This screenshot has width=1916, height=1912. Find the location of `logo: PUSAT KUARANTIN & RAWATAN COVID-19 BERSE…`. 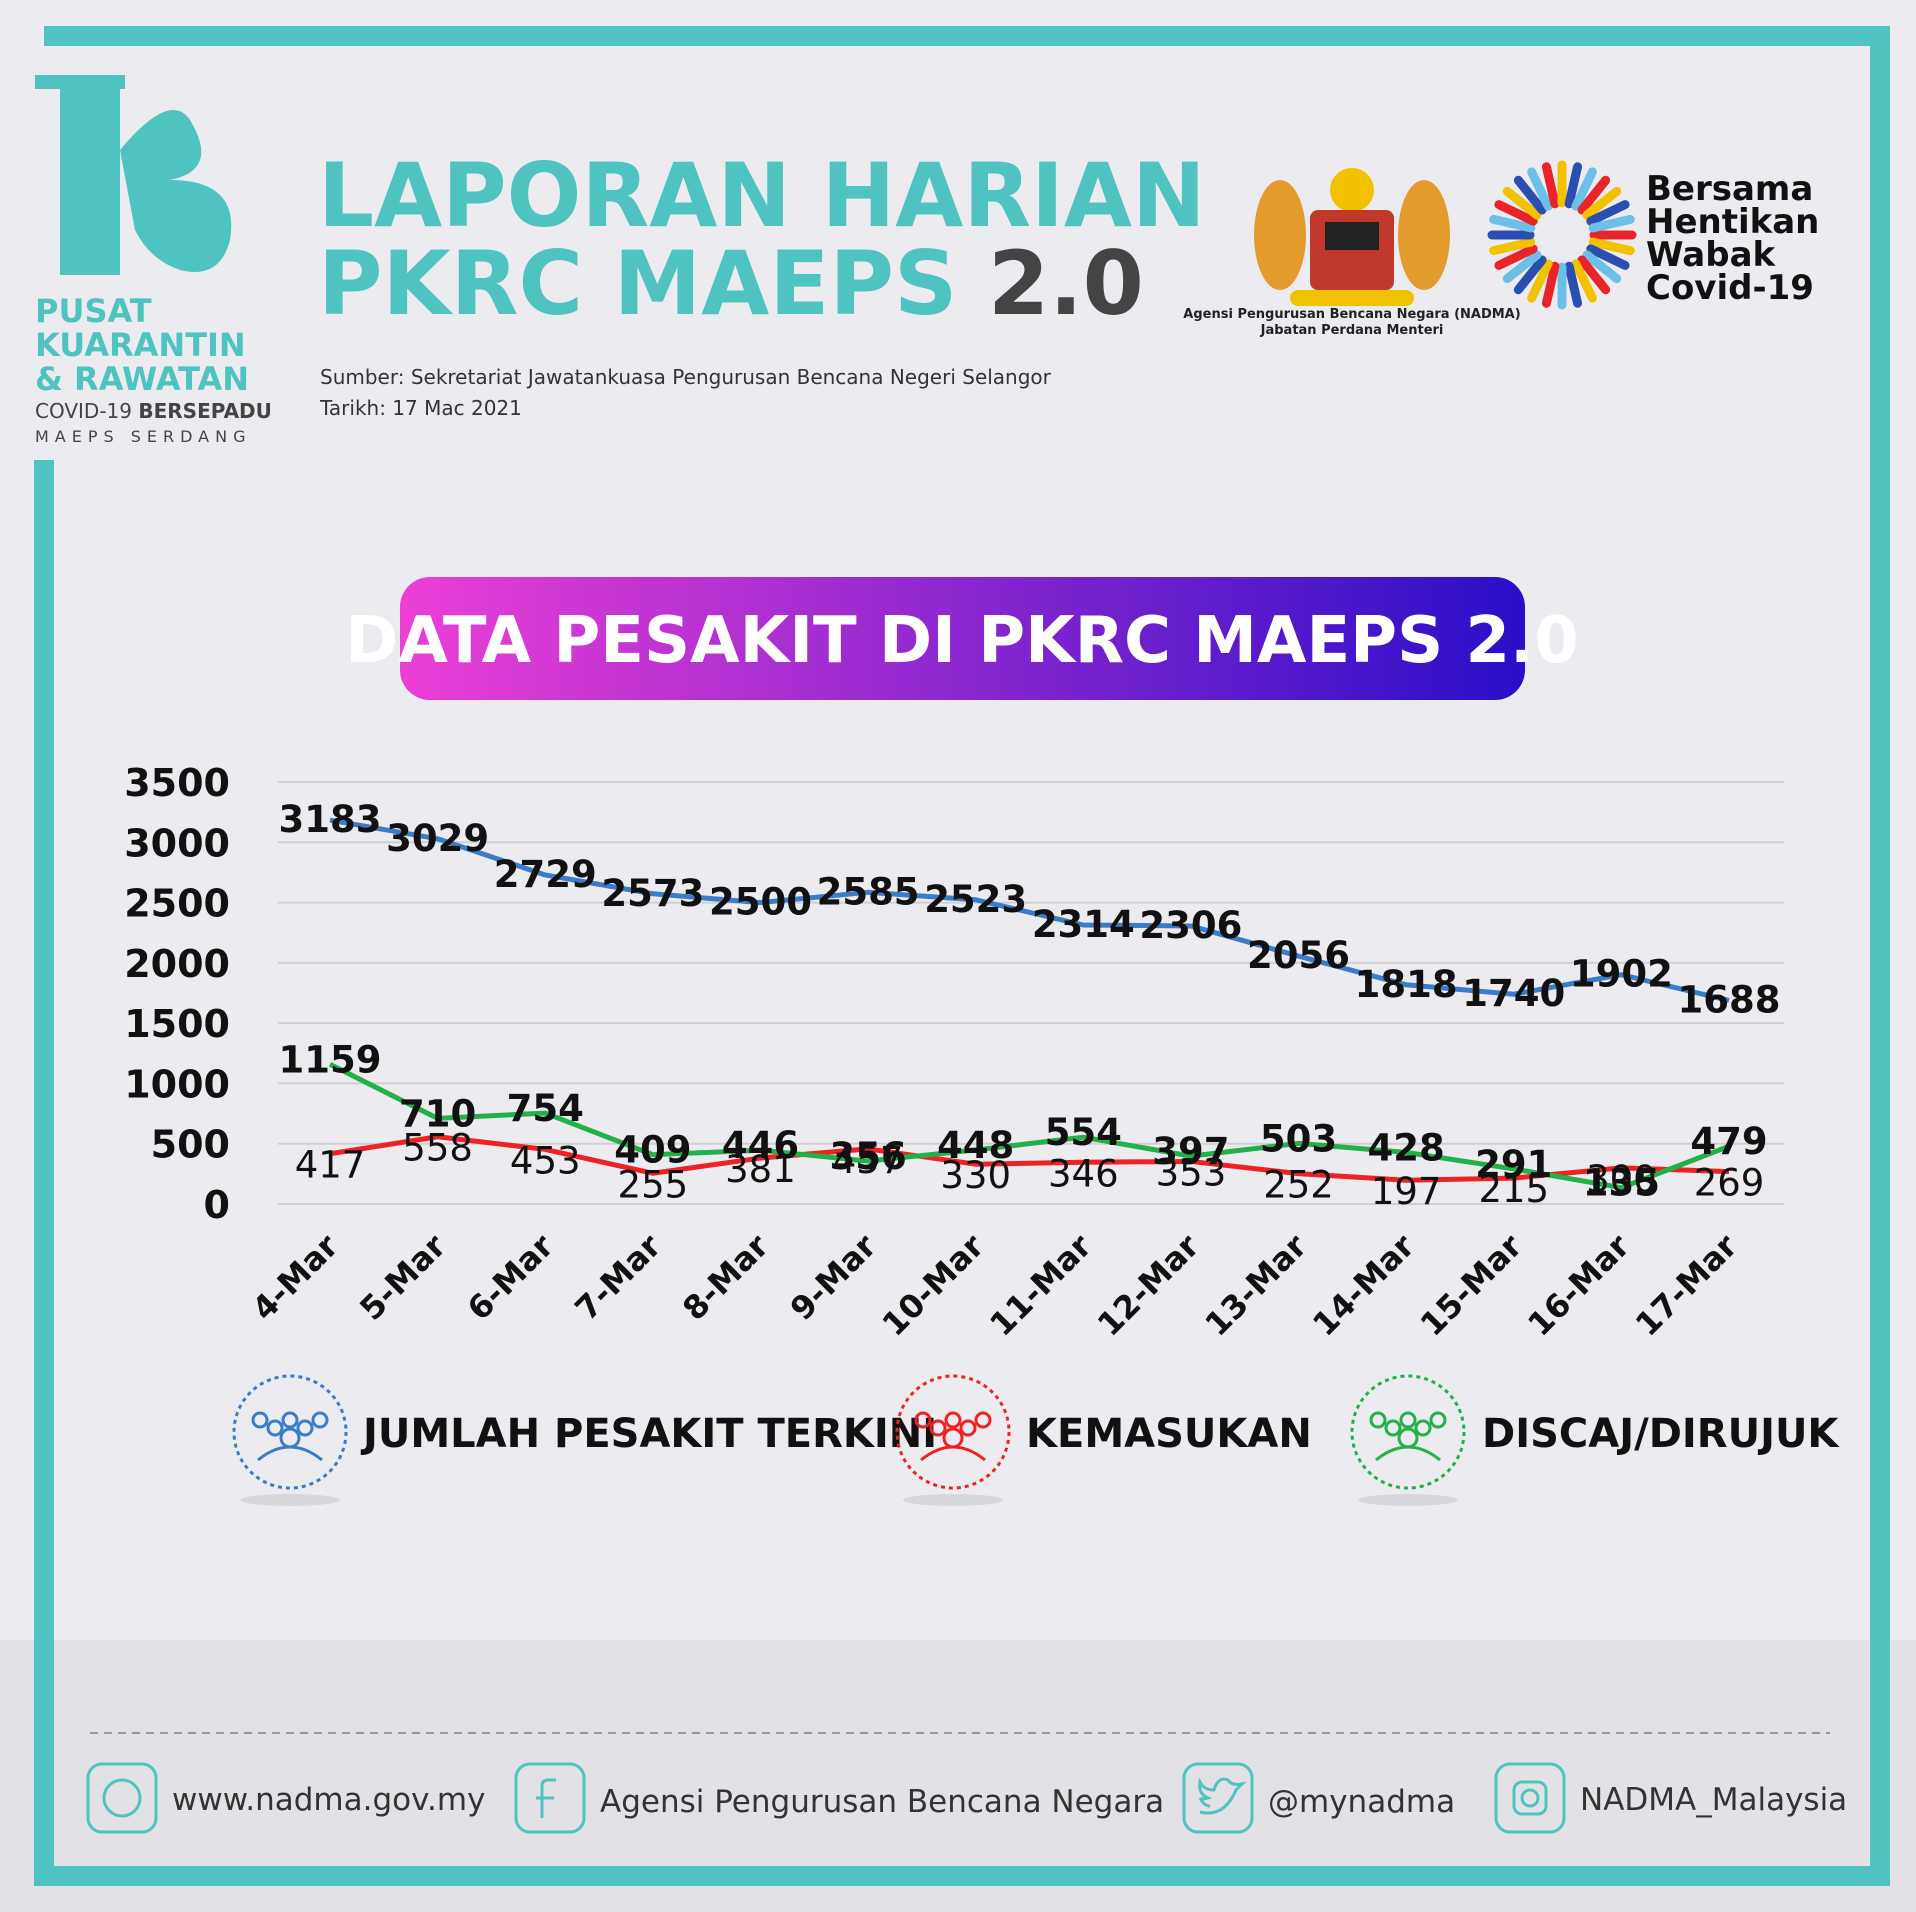

logo: PUSAT KUARANTIN & RAWATAN COVID-19 BERSE… is located at coordinates (153, 260).